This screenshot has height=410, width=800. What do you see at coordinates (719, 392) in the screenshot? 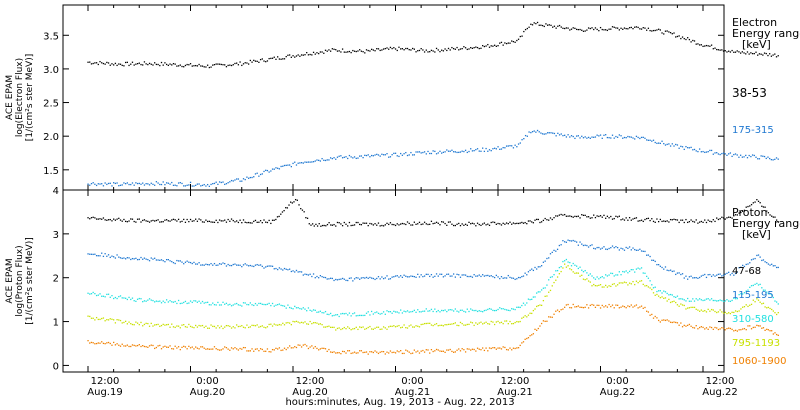
I see `x-tick-label: Aug.22` at bounding box center [719, 392].